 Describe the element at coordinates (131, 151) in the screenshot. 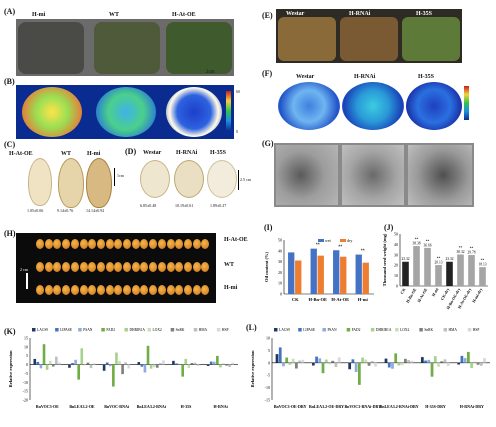

I see `panel-d-label: (D)` at that location.